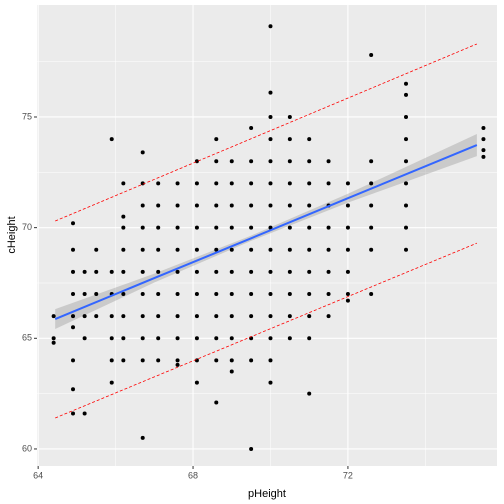  Describe the element at coordinates (27, 227) in the screenshot. I see `y-tick-label: 70` at that location.